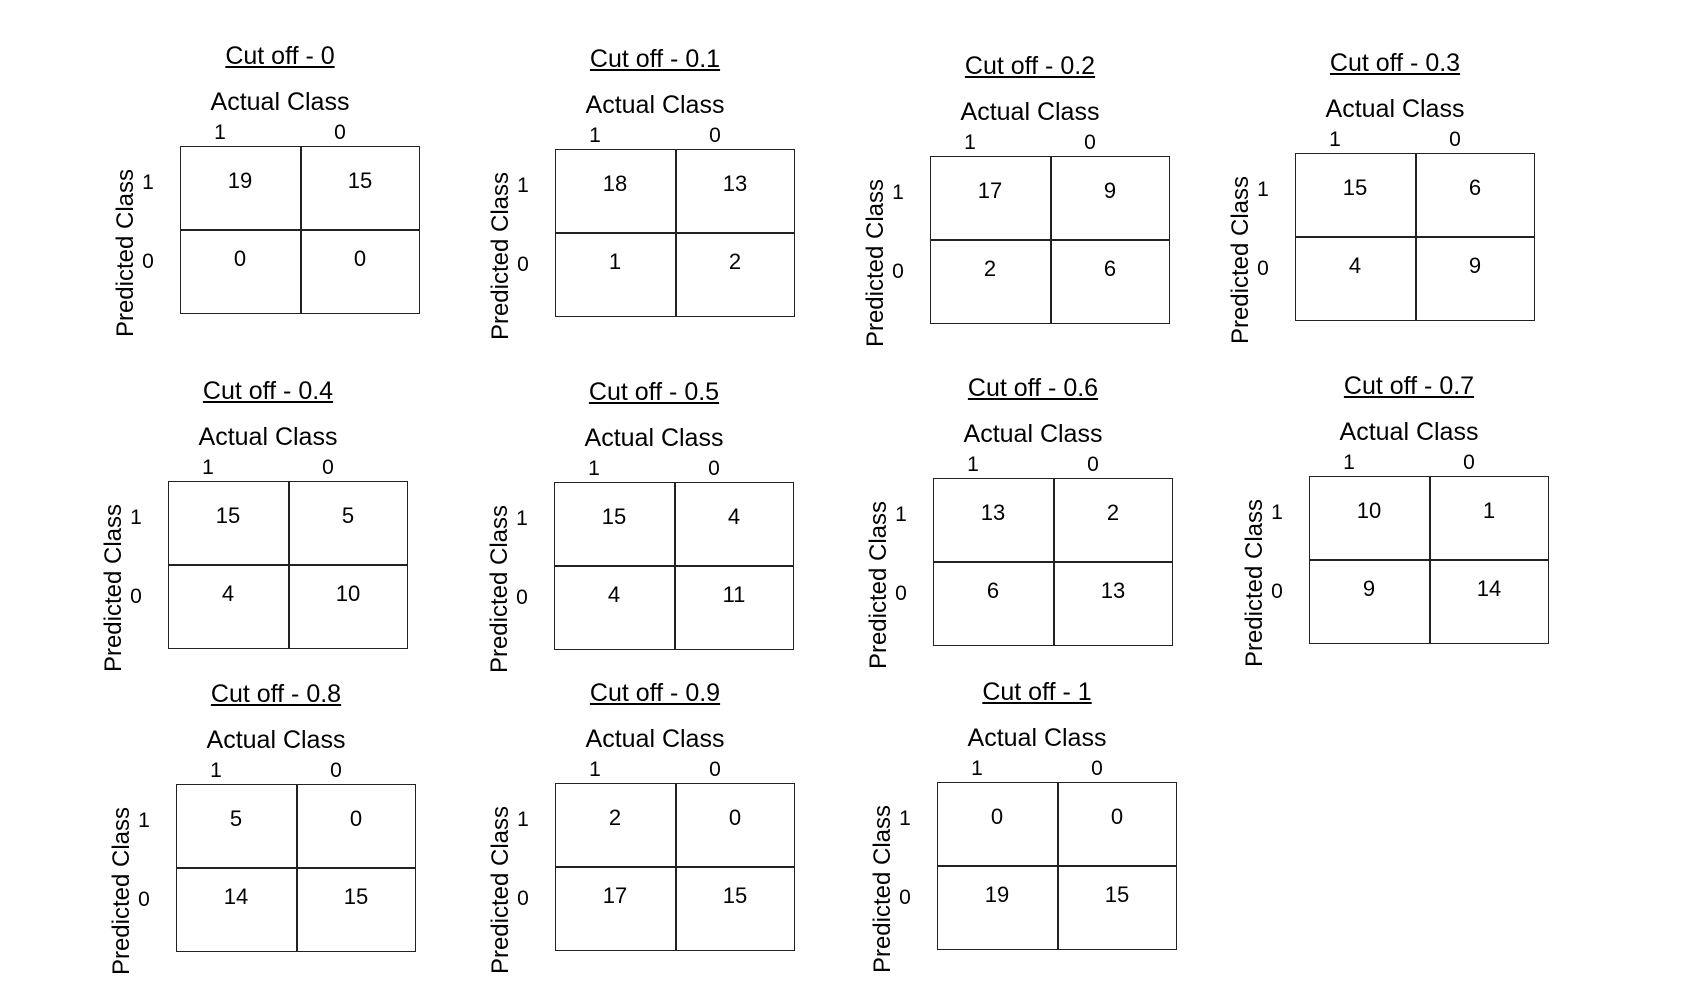  Describe the element at coordinates (993, 512) in the screenshot. I see `cell-true-positive: 13` at that location.